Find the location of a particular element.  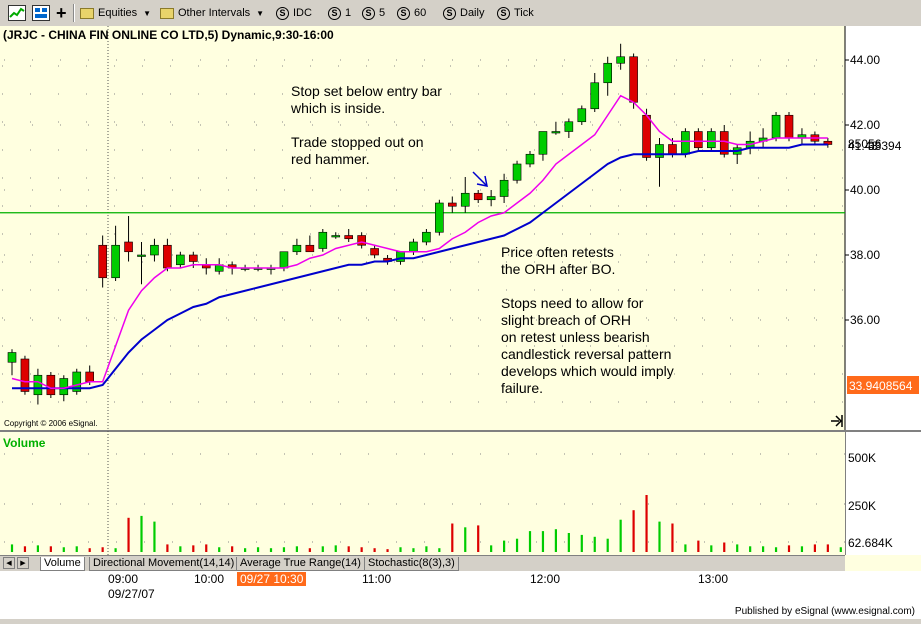

date-label: 09/27/07 is located at coordinates (131, 594).